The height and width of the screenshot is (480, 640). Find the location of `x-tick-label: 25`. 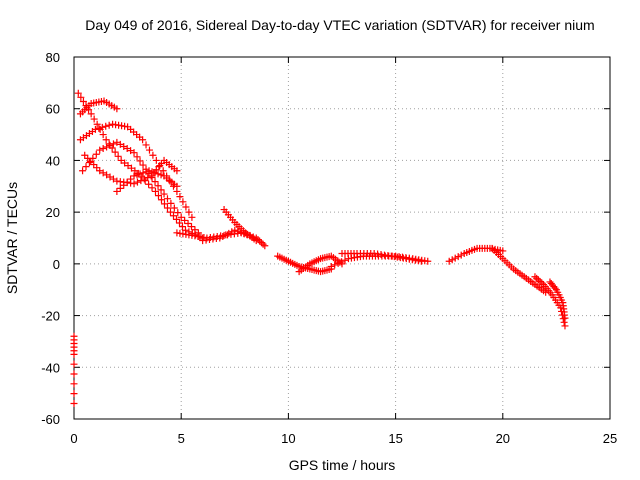

x-tick-label: 25 is located at coordinates (610, 438).